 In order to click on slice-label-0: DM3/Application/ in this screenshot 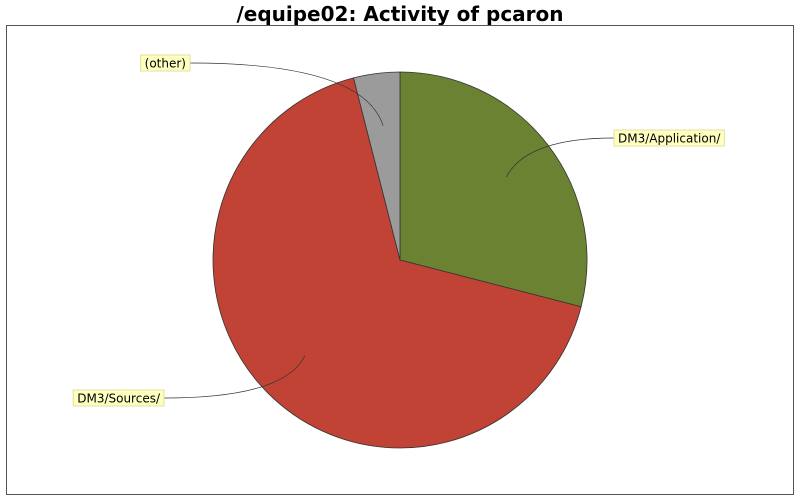, I will do `click(669, 139)`.